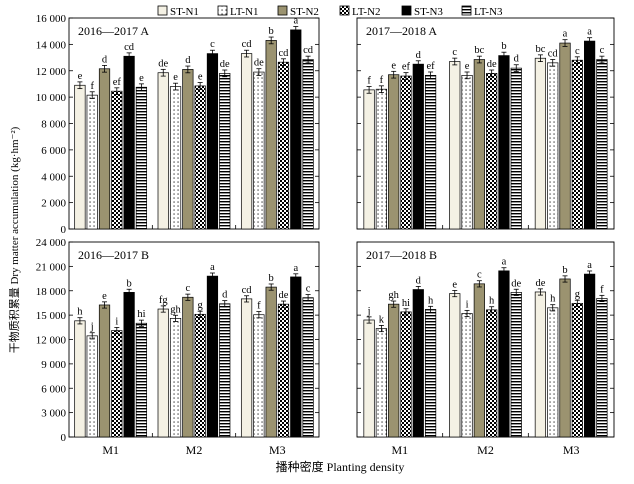  I want to click on legend-item-lt-n3: LT-N3, so click(482, 11).